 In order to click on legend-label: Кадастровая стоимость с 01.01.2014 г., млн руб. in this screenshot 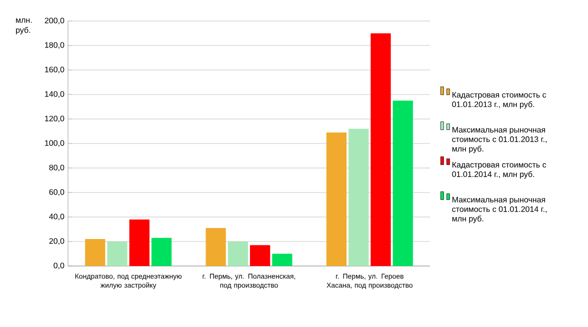, I will do `click(499, 170)`.